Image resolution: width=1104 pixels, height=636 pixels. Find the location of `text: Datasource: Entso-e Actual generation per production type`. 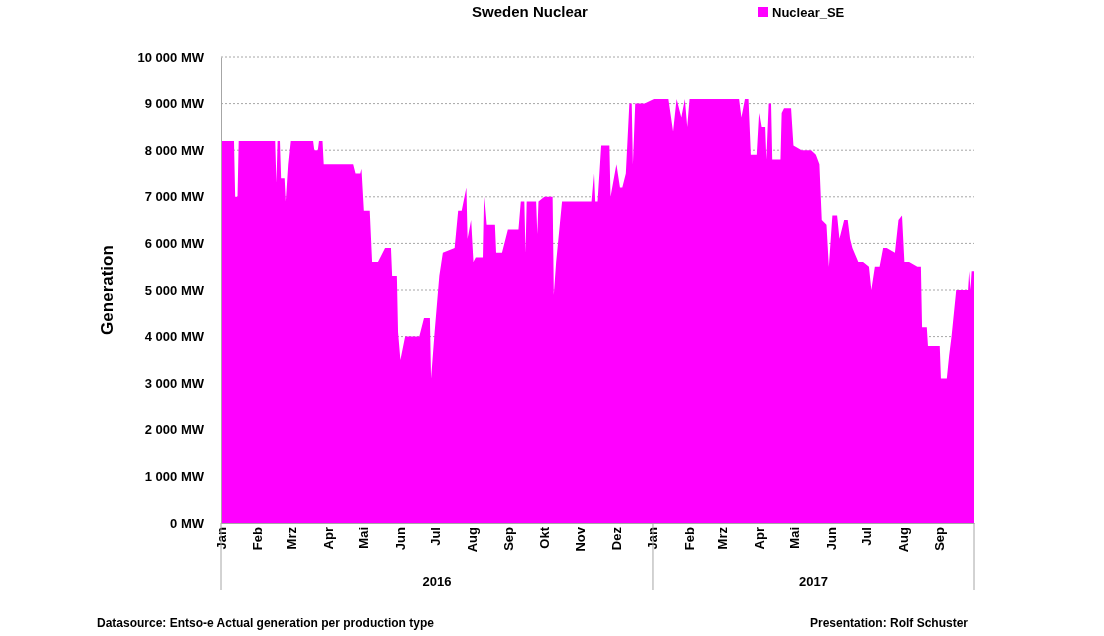

text: Datasource: Entso-e Actual generation per production type is located at coordinates (266, 623).